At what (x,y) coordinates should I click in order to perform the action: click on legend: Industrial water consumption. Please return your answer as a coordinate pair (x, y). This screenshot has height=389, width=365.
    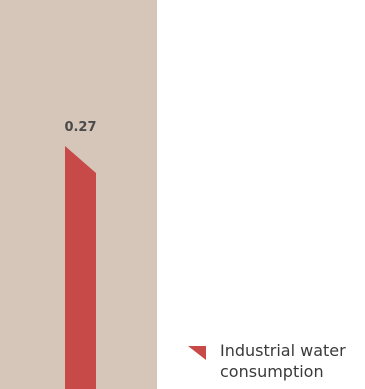
    Looking at the image, I should click on (275, 361).